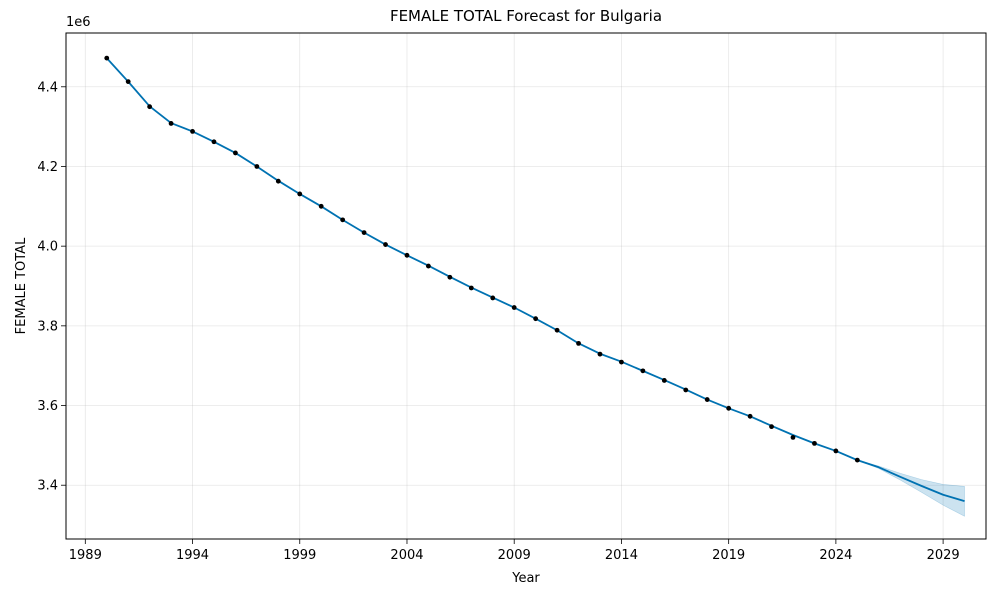 This screenshot has height=600, width=1000. What do you see at coordinates (85, 555) in the screenshot?
I see `x-tick-label: 1989` at bounding box center [85, 555].